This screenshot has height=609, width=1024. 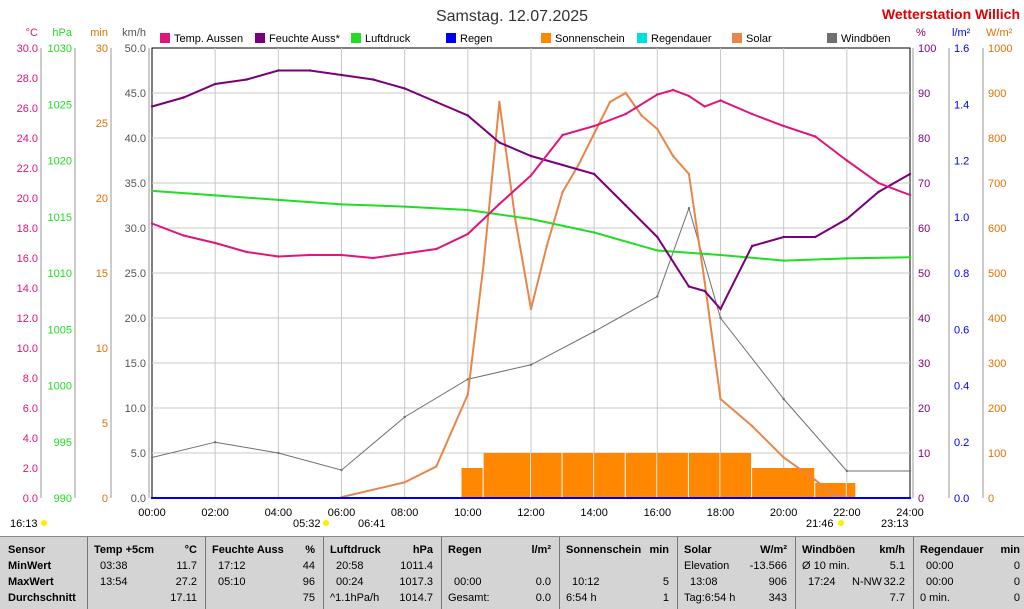 I want to click on axis-tick-label: 800, so click(x=997, y=139).